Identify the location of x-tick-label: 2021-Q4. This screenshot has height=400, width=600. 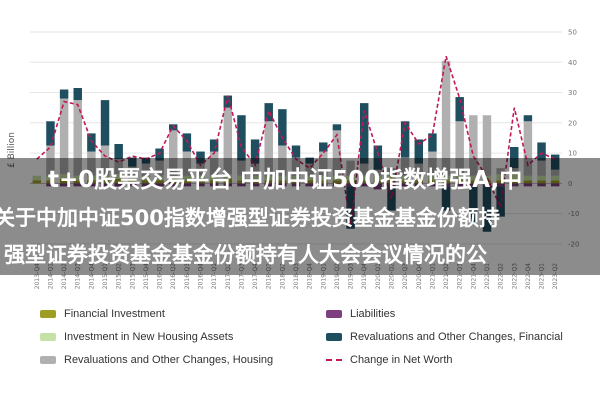
(473, 276).